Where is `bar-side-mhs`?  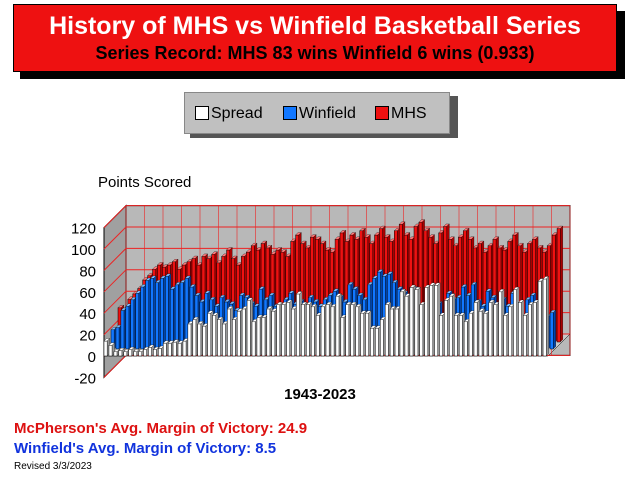 bar-side-mhs is located at coordinates (561, 284).